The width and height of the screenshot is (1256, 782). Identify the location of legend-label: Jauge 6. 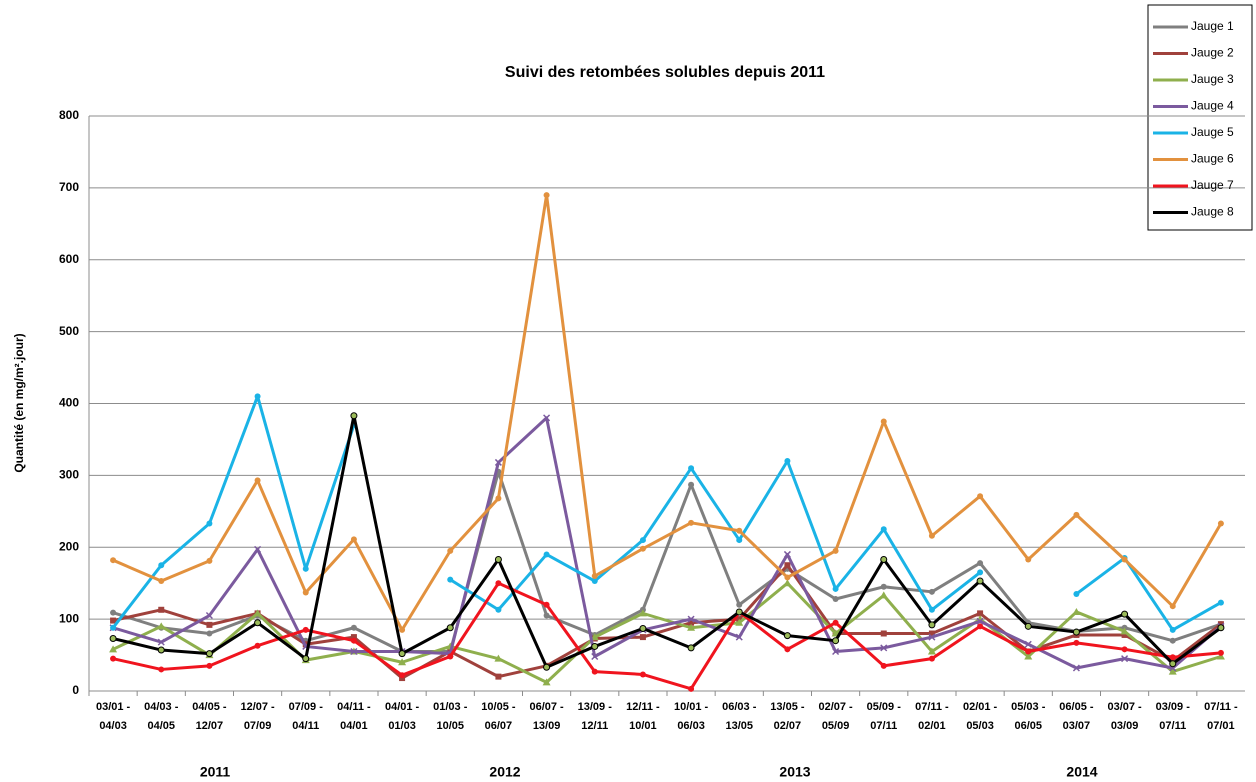
(1212, 159).